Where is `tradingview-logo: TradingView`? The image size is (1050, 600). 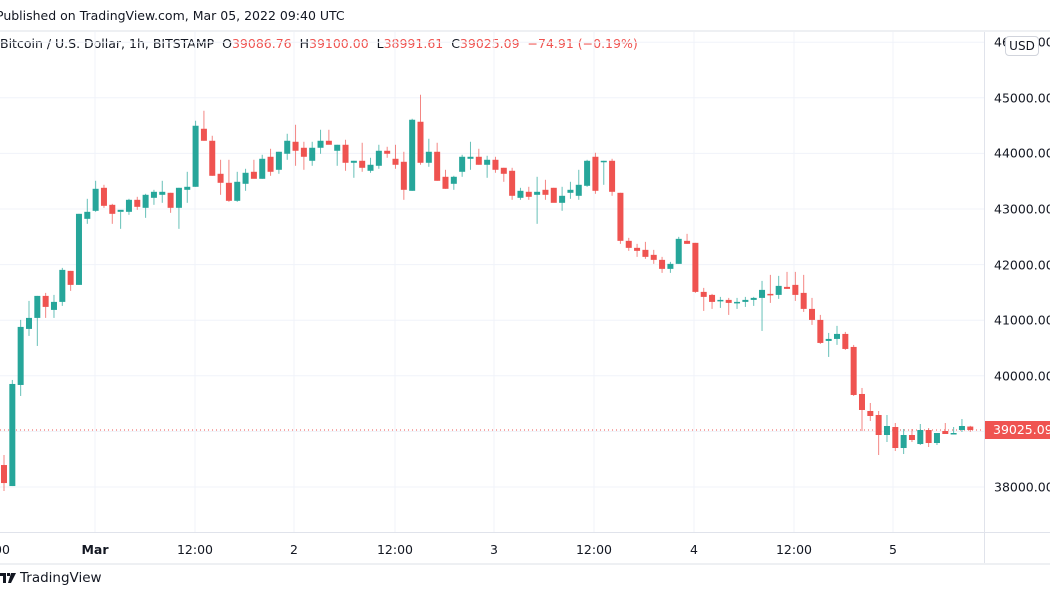
tradingview-logo: TradingView is located at coordinates (51, 578).